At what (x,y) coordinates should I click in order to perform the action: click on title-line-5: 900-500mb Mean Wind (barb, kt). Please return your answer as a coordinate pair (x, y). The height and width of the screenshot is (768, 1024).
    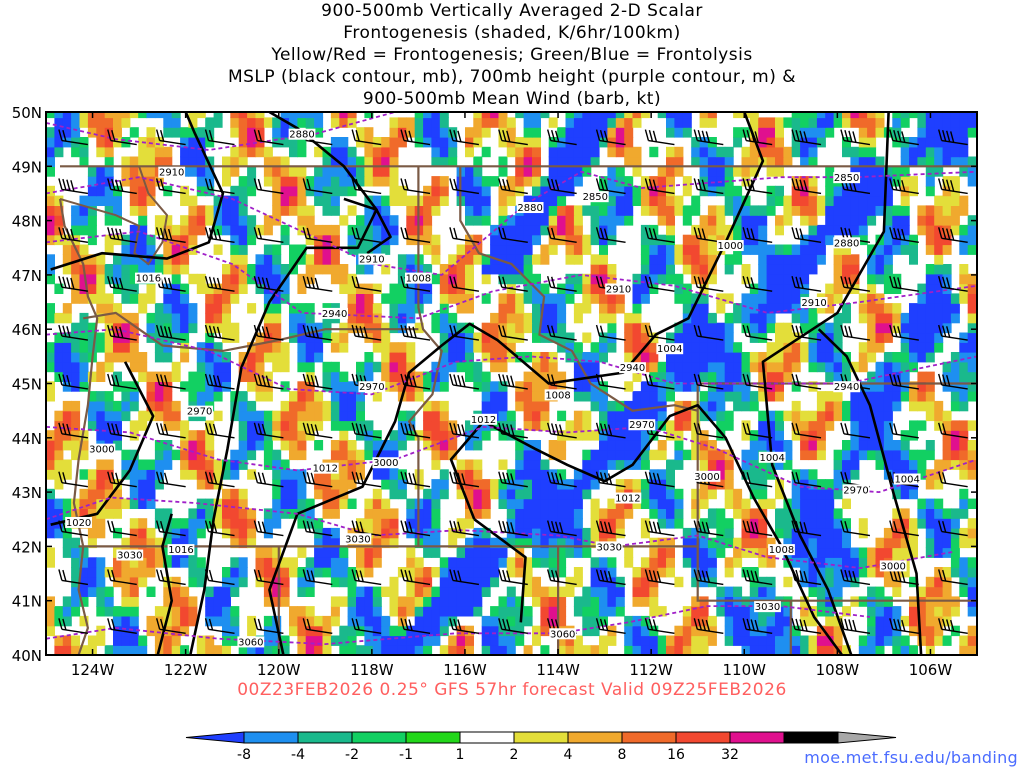
    Looking at the image, I should click on (512, 99).